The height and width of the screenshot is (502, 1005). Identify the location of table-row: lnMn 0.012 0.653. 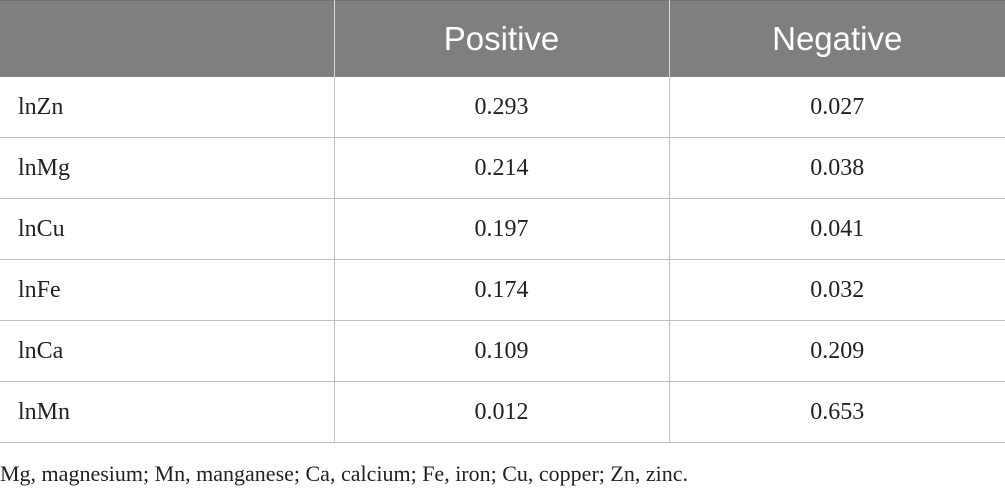
(502, 412).